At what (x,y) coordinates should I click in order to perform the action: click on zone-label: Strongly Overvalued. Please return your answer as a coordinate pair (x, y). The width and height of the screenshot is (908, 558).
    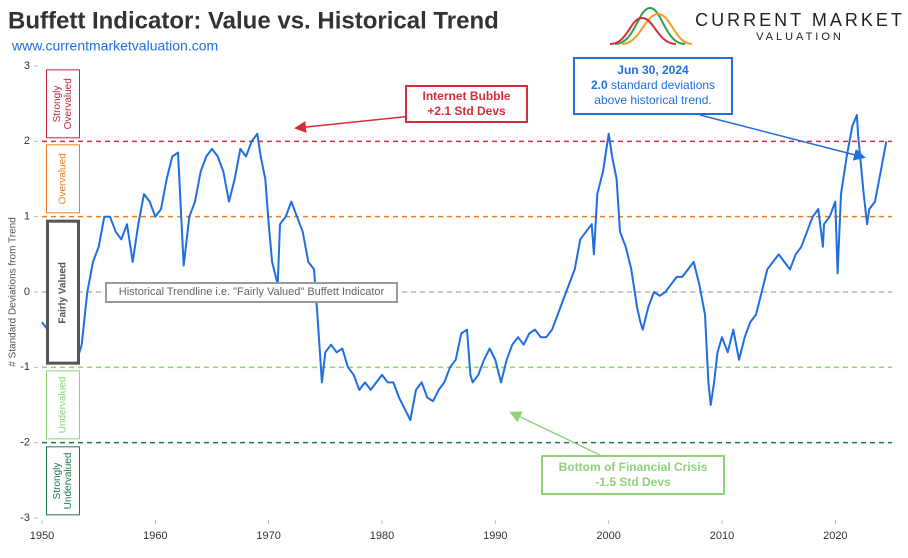
    Looking at the image, I should click on (63, 104).